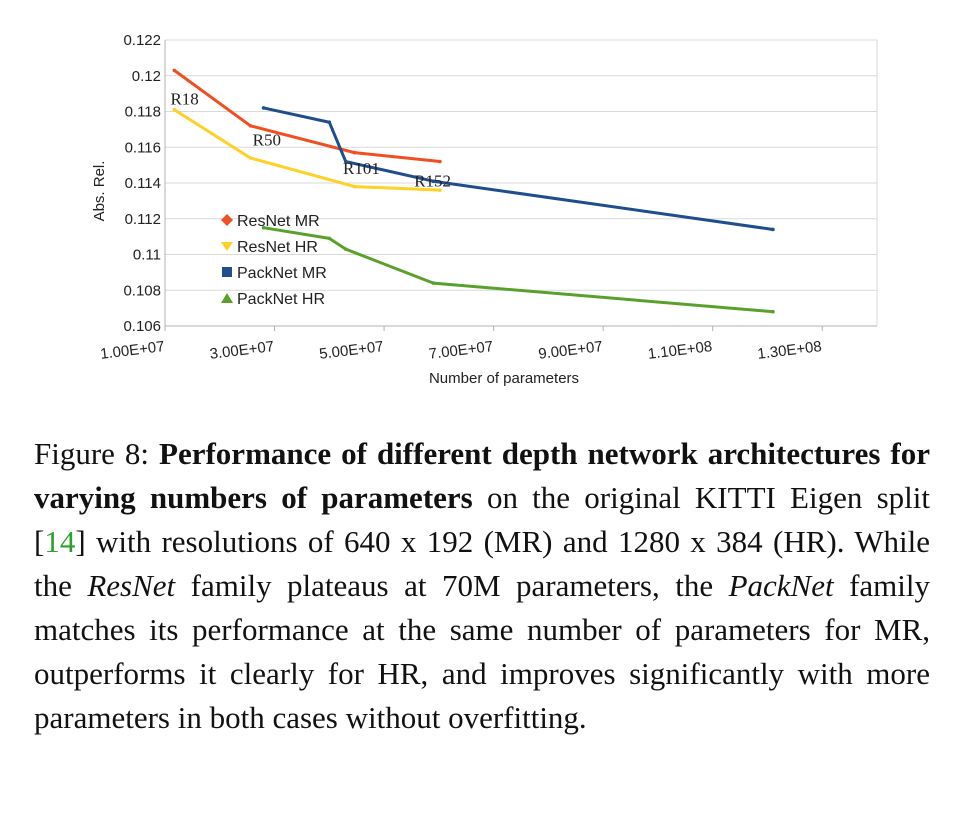 This screenshot has width=960, height=824. I want to click on y-tick-label: 0.12, so click(146, 76).